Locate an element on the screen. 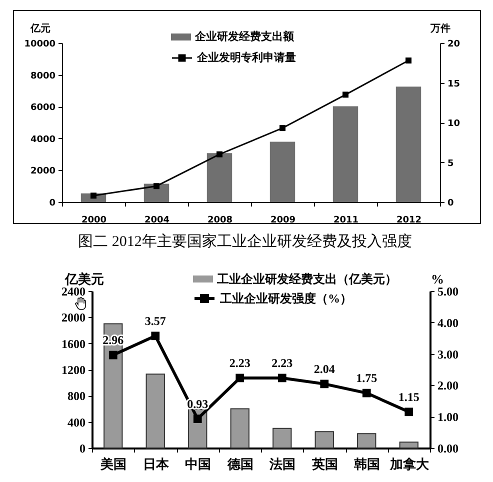  x-tick-label: 2004 is located at coordinates (157, 221).